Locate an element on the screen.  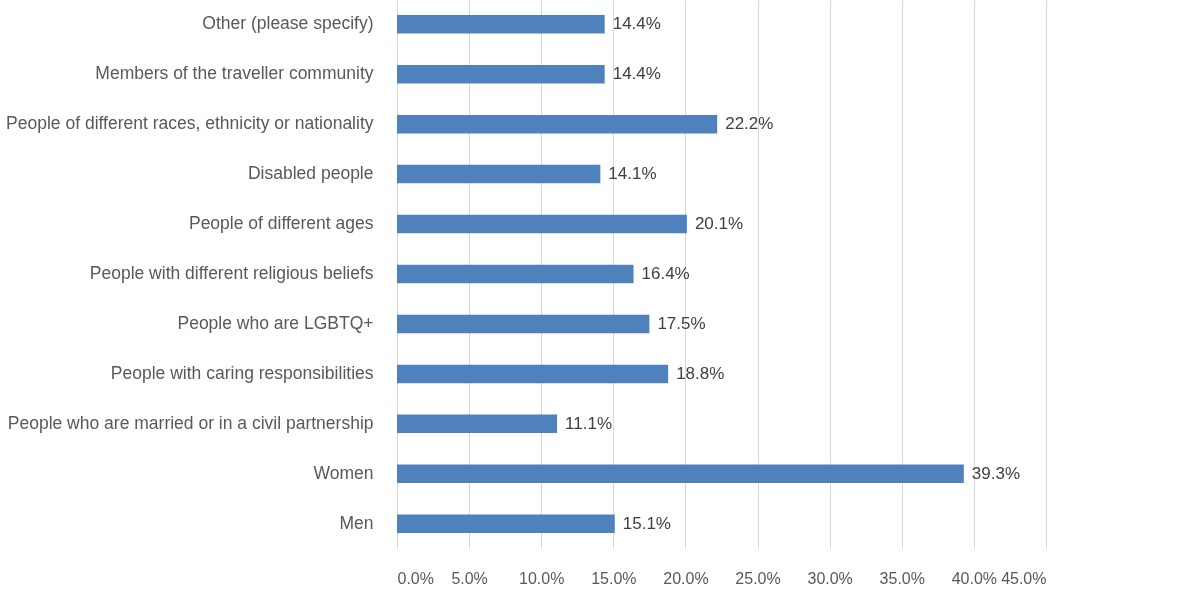
y-tick-label: People who are LGBTQ+ is located at coordinates (275, 322).